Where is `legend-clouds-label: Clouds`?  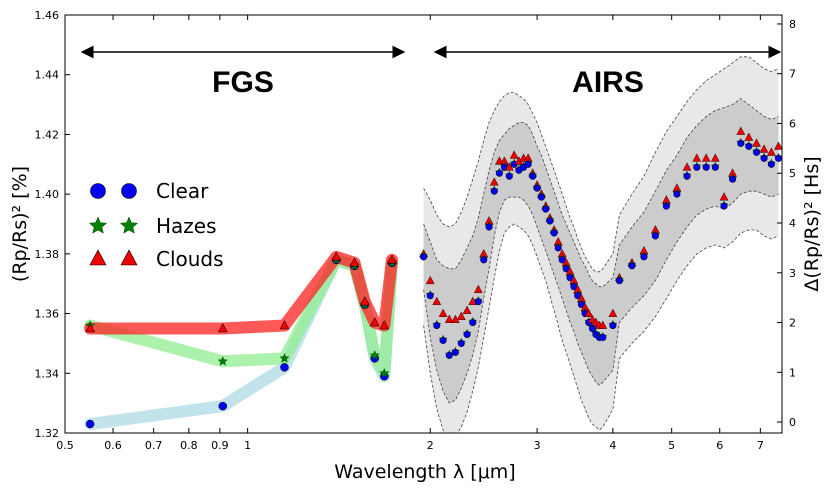 legend-clouds-label: Clouds is located at coordinates (190, 259).